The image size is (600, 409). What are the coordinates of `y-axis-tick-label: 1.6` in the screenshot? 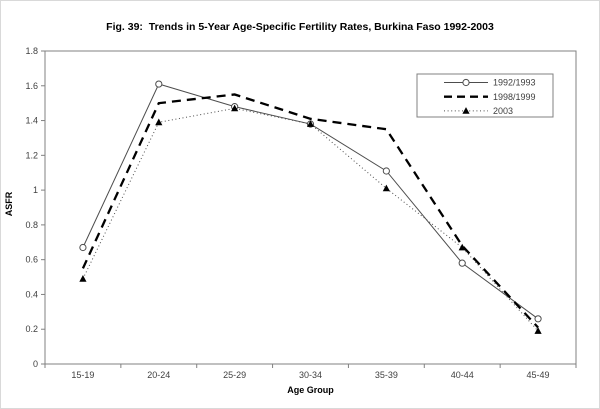 It's located at (31, 86).